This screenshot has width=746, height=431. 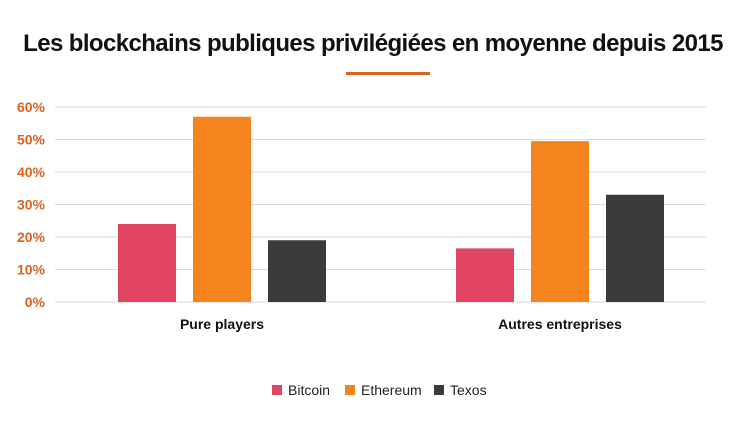 What do you see at coordinates (439, 390) in the screenshot?
I see `legend-swatch-texos` at bounding box center [439, 390].